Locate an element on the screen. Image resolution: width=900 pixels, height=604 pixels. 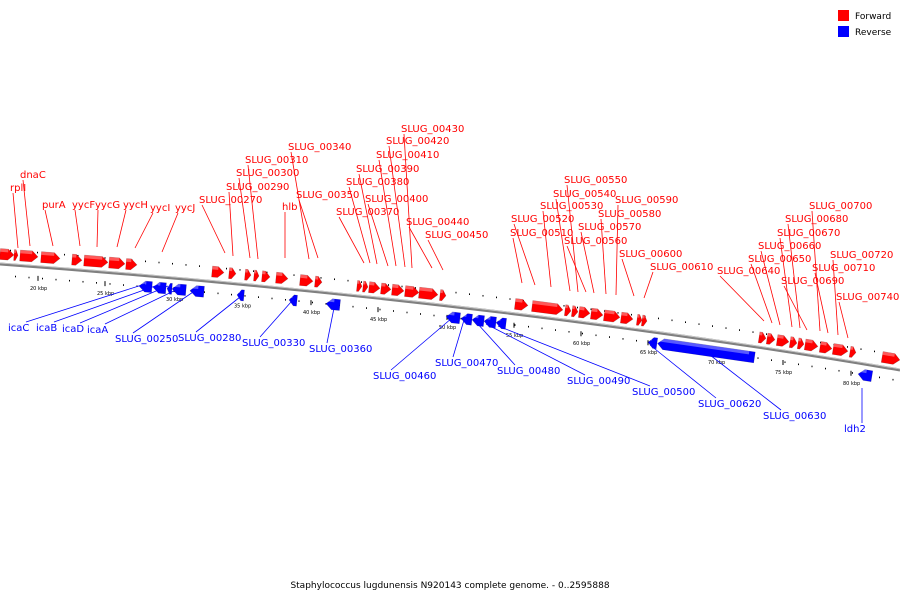
forward-gene-label: yycF is located at coordinates (83, 205).